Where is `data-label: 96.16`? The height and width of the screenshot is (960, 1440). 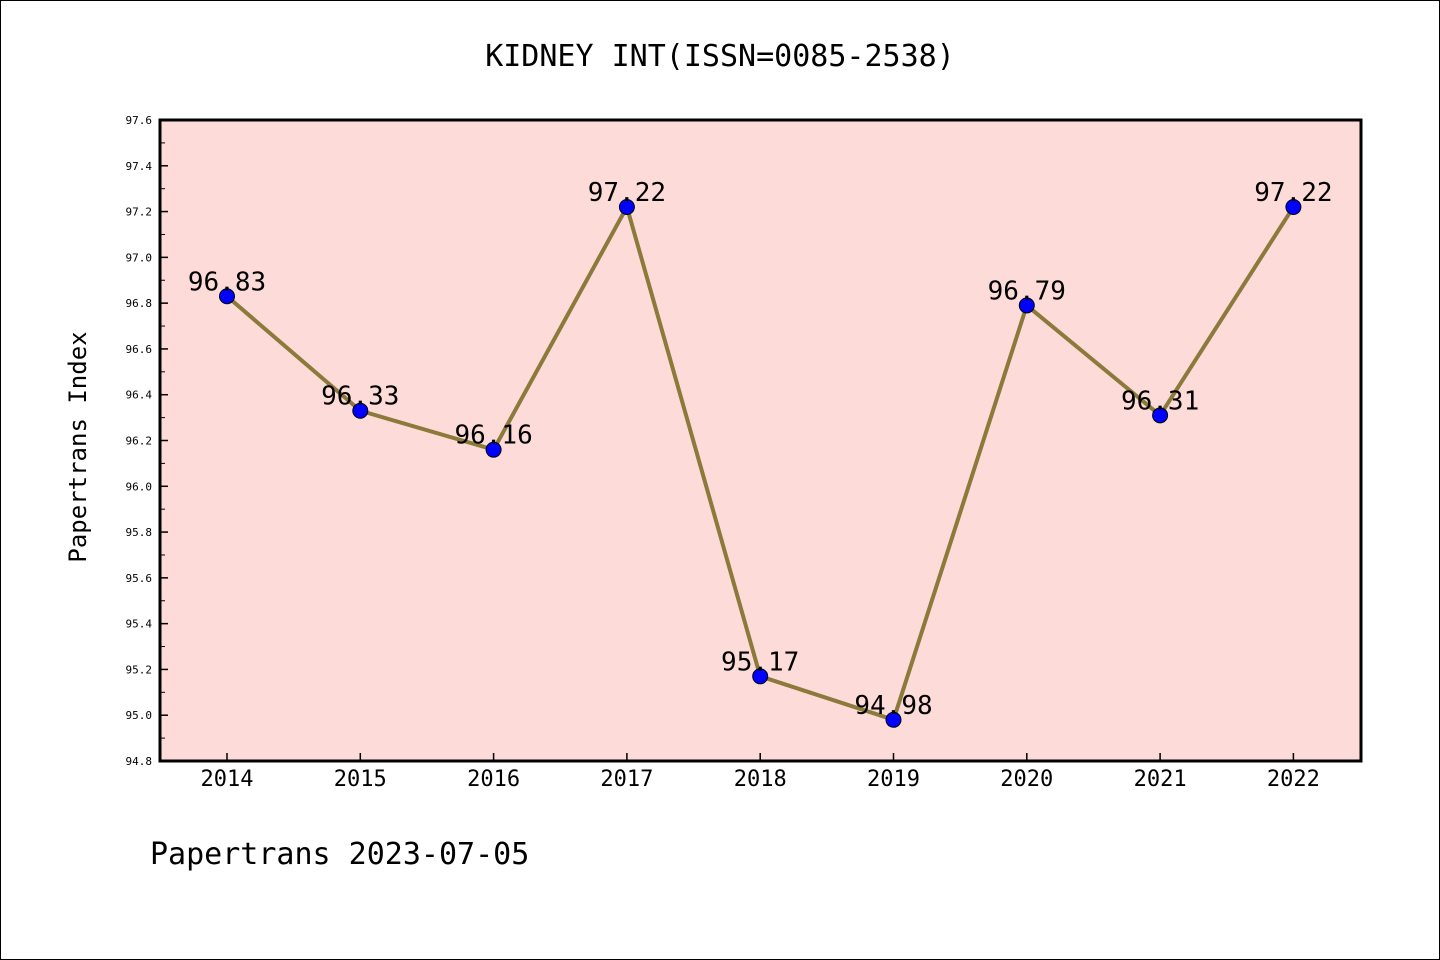 data-label: 96.16 is located at coordinates (493, 436).